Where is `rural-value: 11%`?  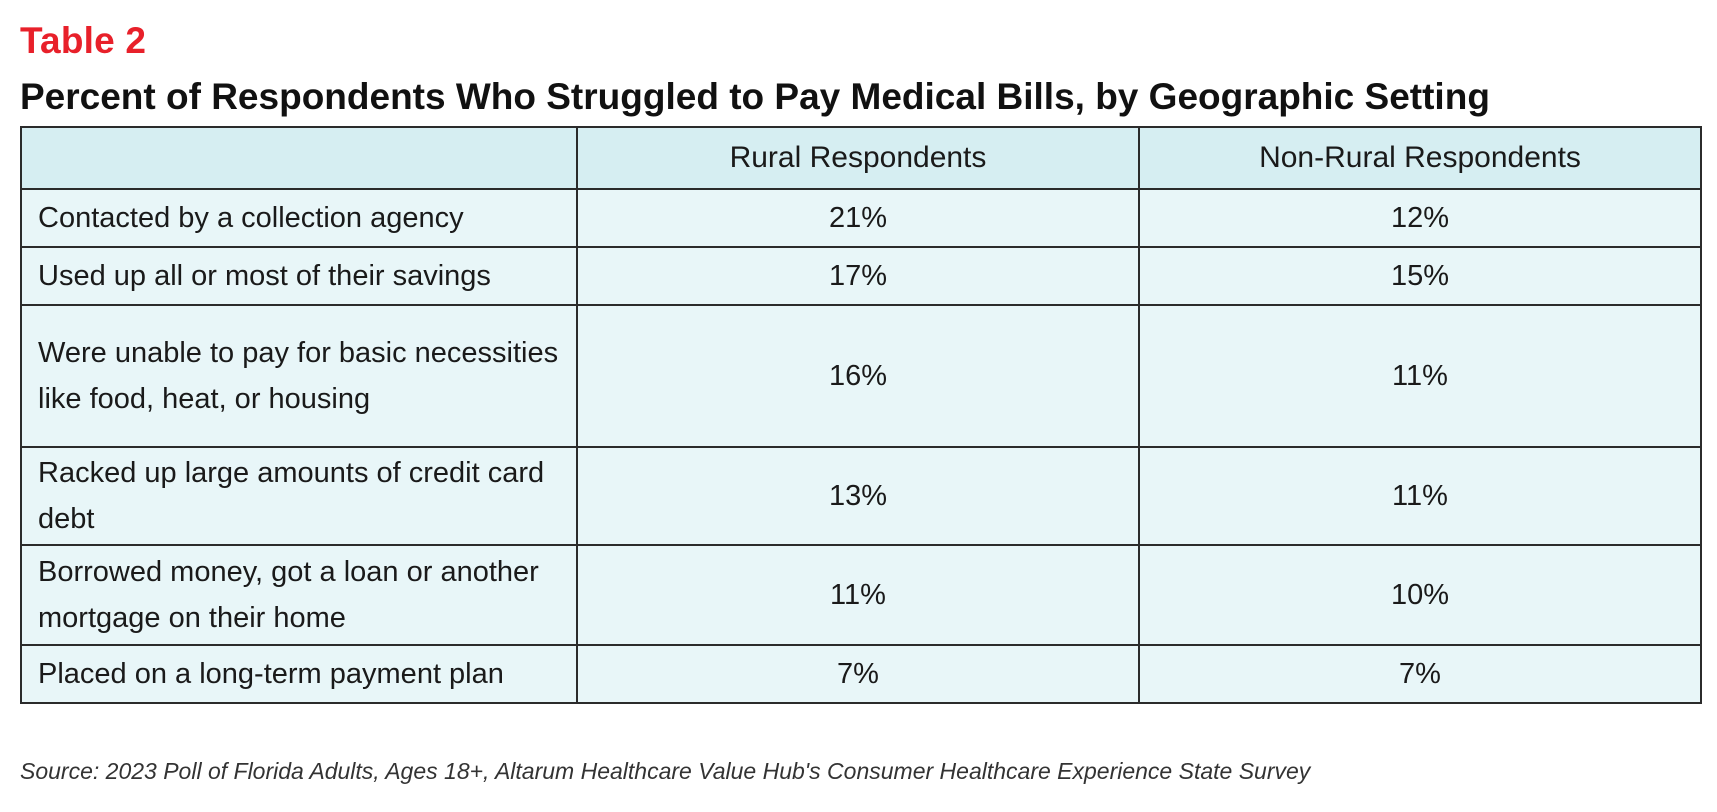 rural-value: 11% is located at coordinates (858, 595).